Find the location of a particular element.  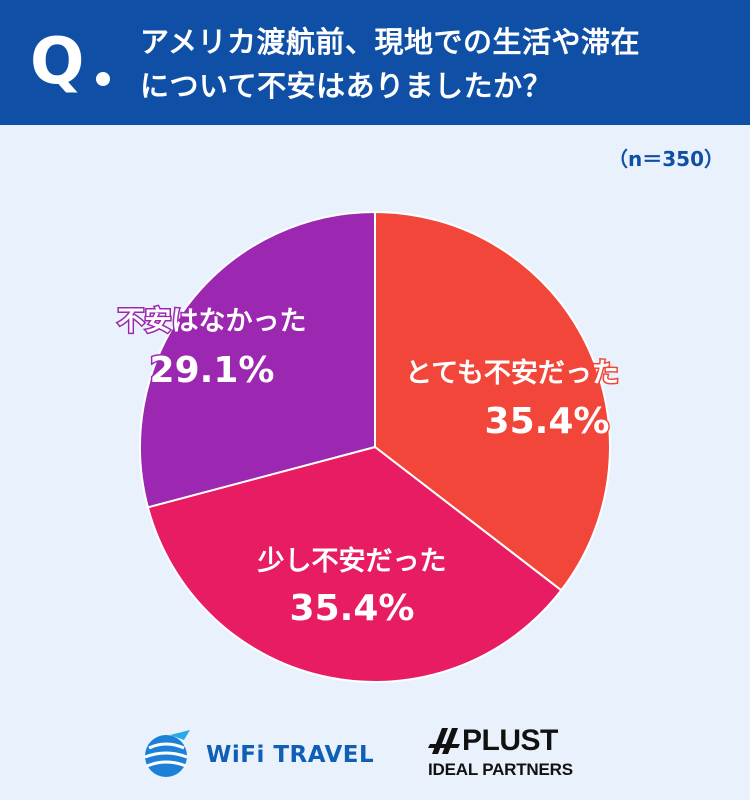

question-q-mark: Q is located at coordinates (57, 62).